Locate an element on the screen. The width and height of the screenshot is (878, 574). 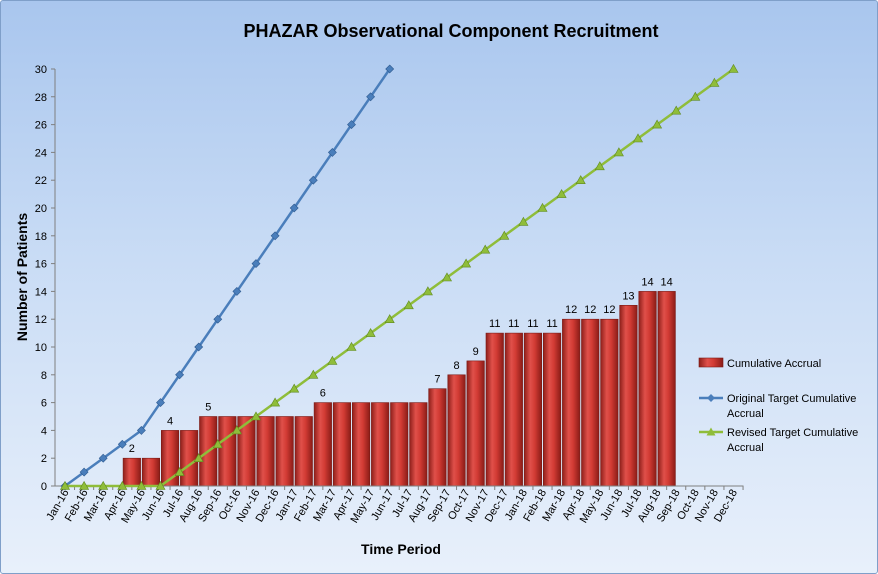
bar-data-label: 6 is located at coordinates (323, 394).